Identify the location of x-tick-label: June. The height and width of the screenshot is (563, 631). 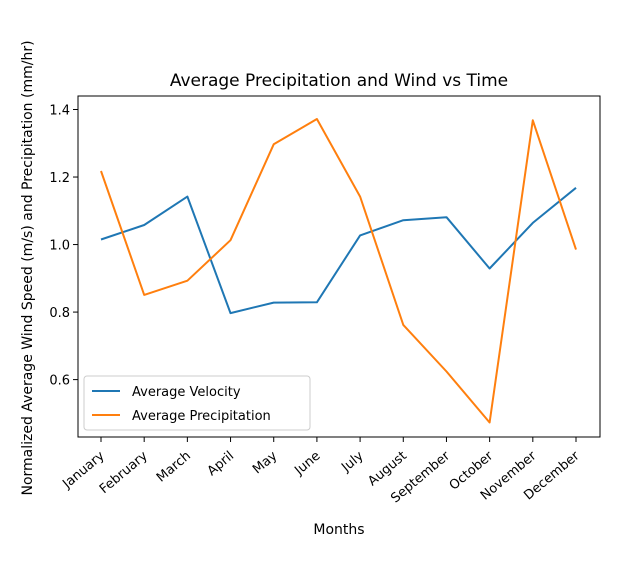
(307, 464).